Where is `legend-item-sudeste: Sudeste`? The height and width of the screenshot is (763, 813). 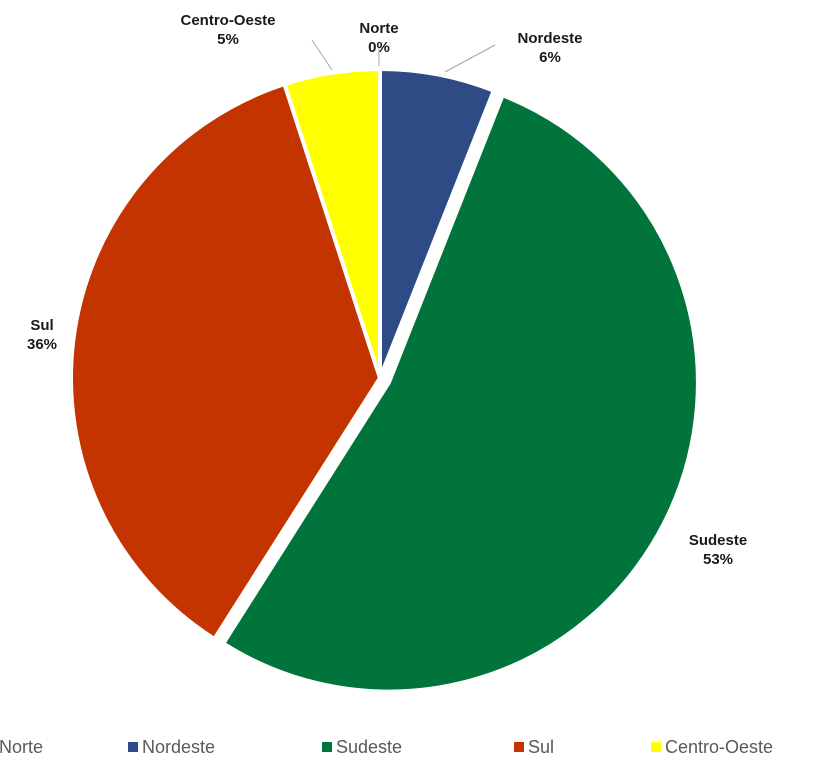
legend-item-sudeste: Sudeste is located at coordinates (362, 747).